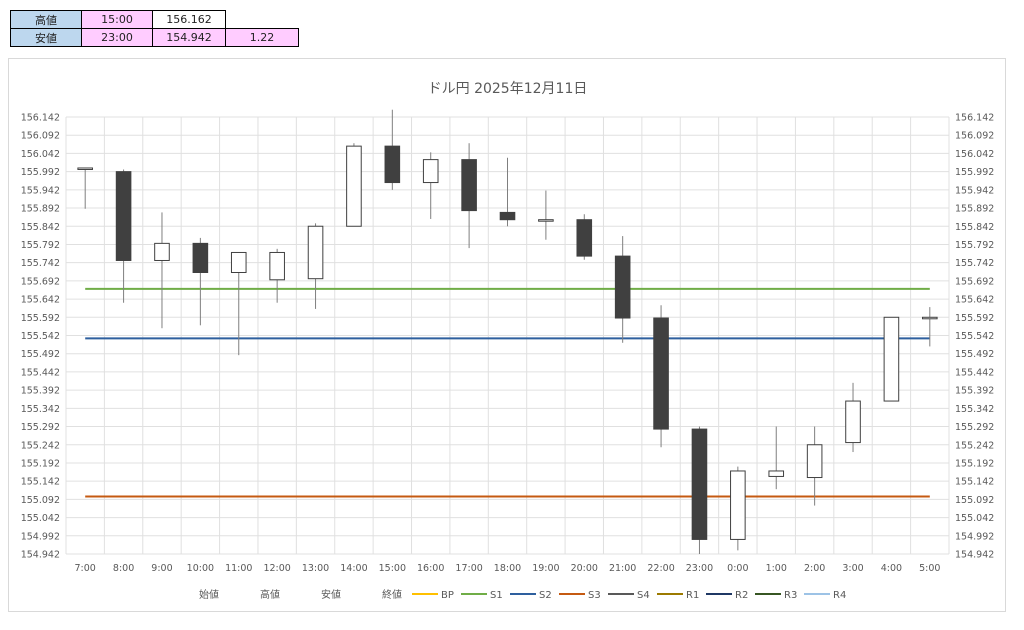 The width and height of the screenshot is (1024, 630). What do you see at coordinates (40, 318) in the screenshot?
I see `y-tick-left: 155.592` at bounding box center [40, 318].